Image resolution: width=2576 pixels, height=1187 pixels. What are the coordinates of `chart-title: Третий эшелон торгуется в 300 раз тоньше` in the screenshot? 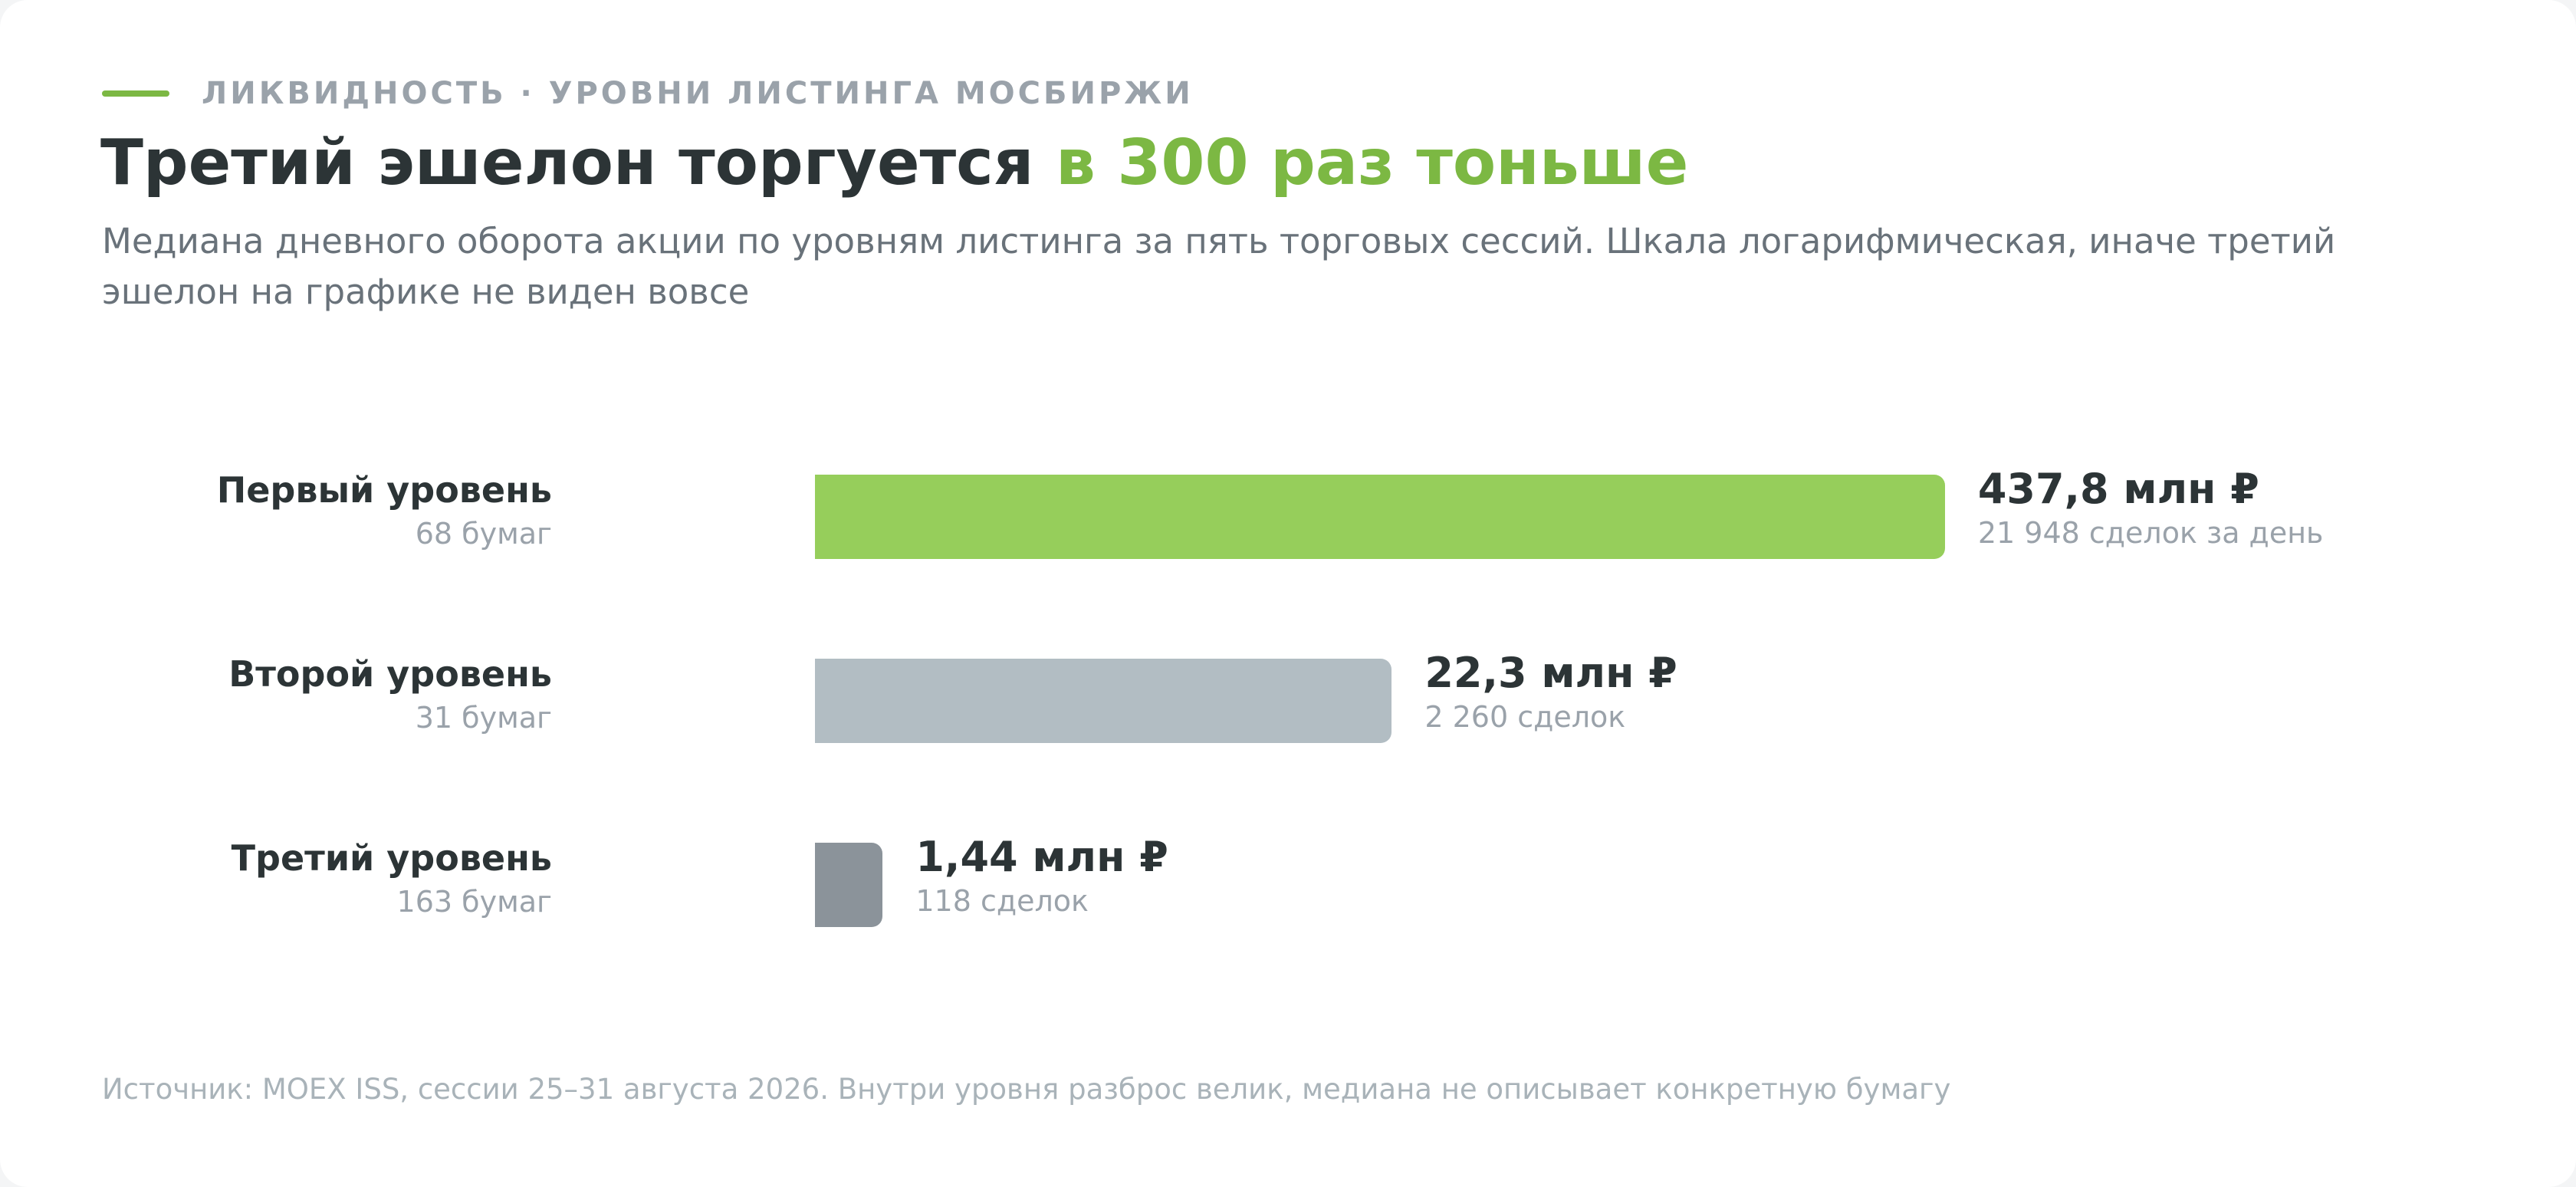 It's located at (894, 163).